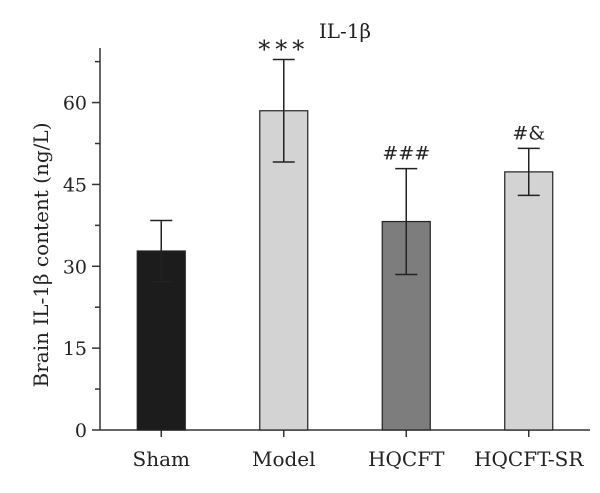 The height and width of the screenshot is (493, 600). I want to click on significance-label: #&, so click(528, 133).